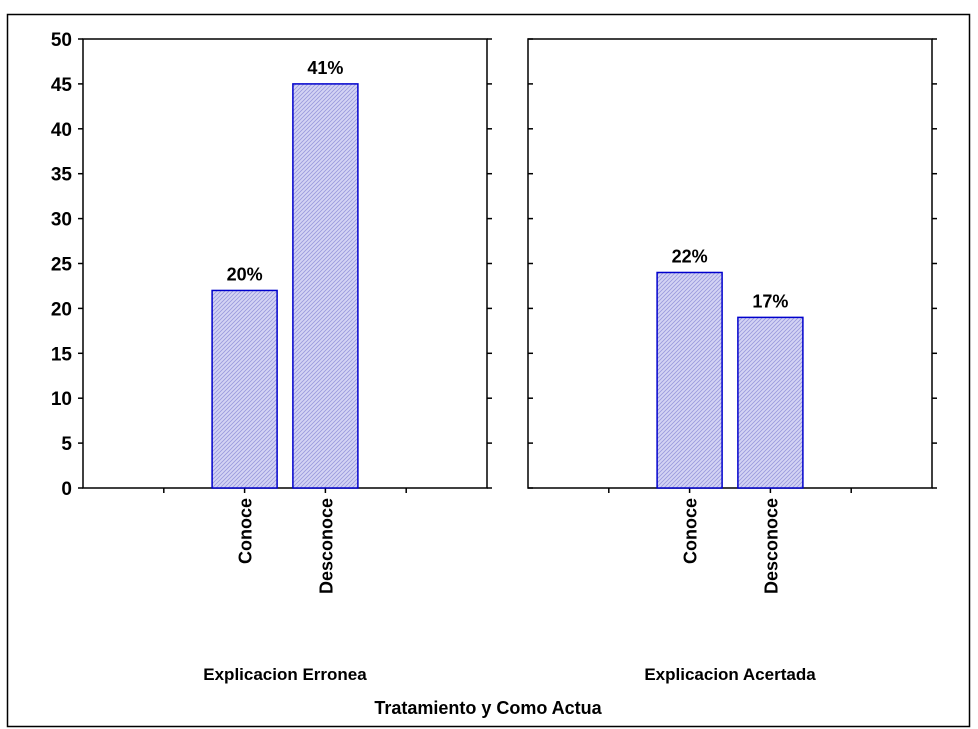 Image resolution: width=978 pixels, height=729 pixels. I want to click on x-axis-title: Tratamiento y Como Actua, so click(488, 708).